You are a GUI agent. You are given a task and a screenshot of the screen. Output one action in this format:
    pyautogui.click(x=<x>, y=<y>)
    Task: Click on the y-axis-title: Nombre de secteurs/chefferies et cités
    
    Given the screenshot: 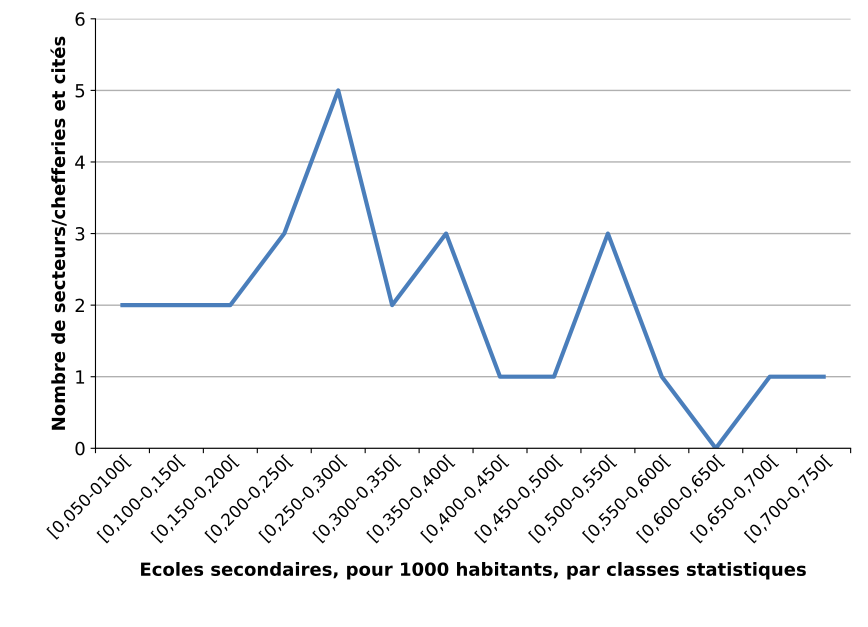 What is the action you would take?
    pyautogui.click(x=58, y=233)
    